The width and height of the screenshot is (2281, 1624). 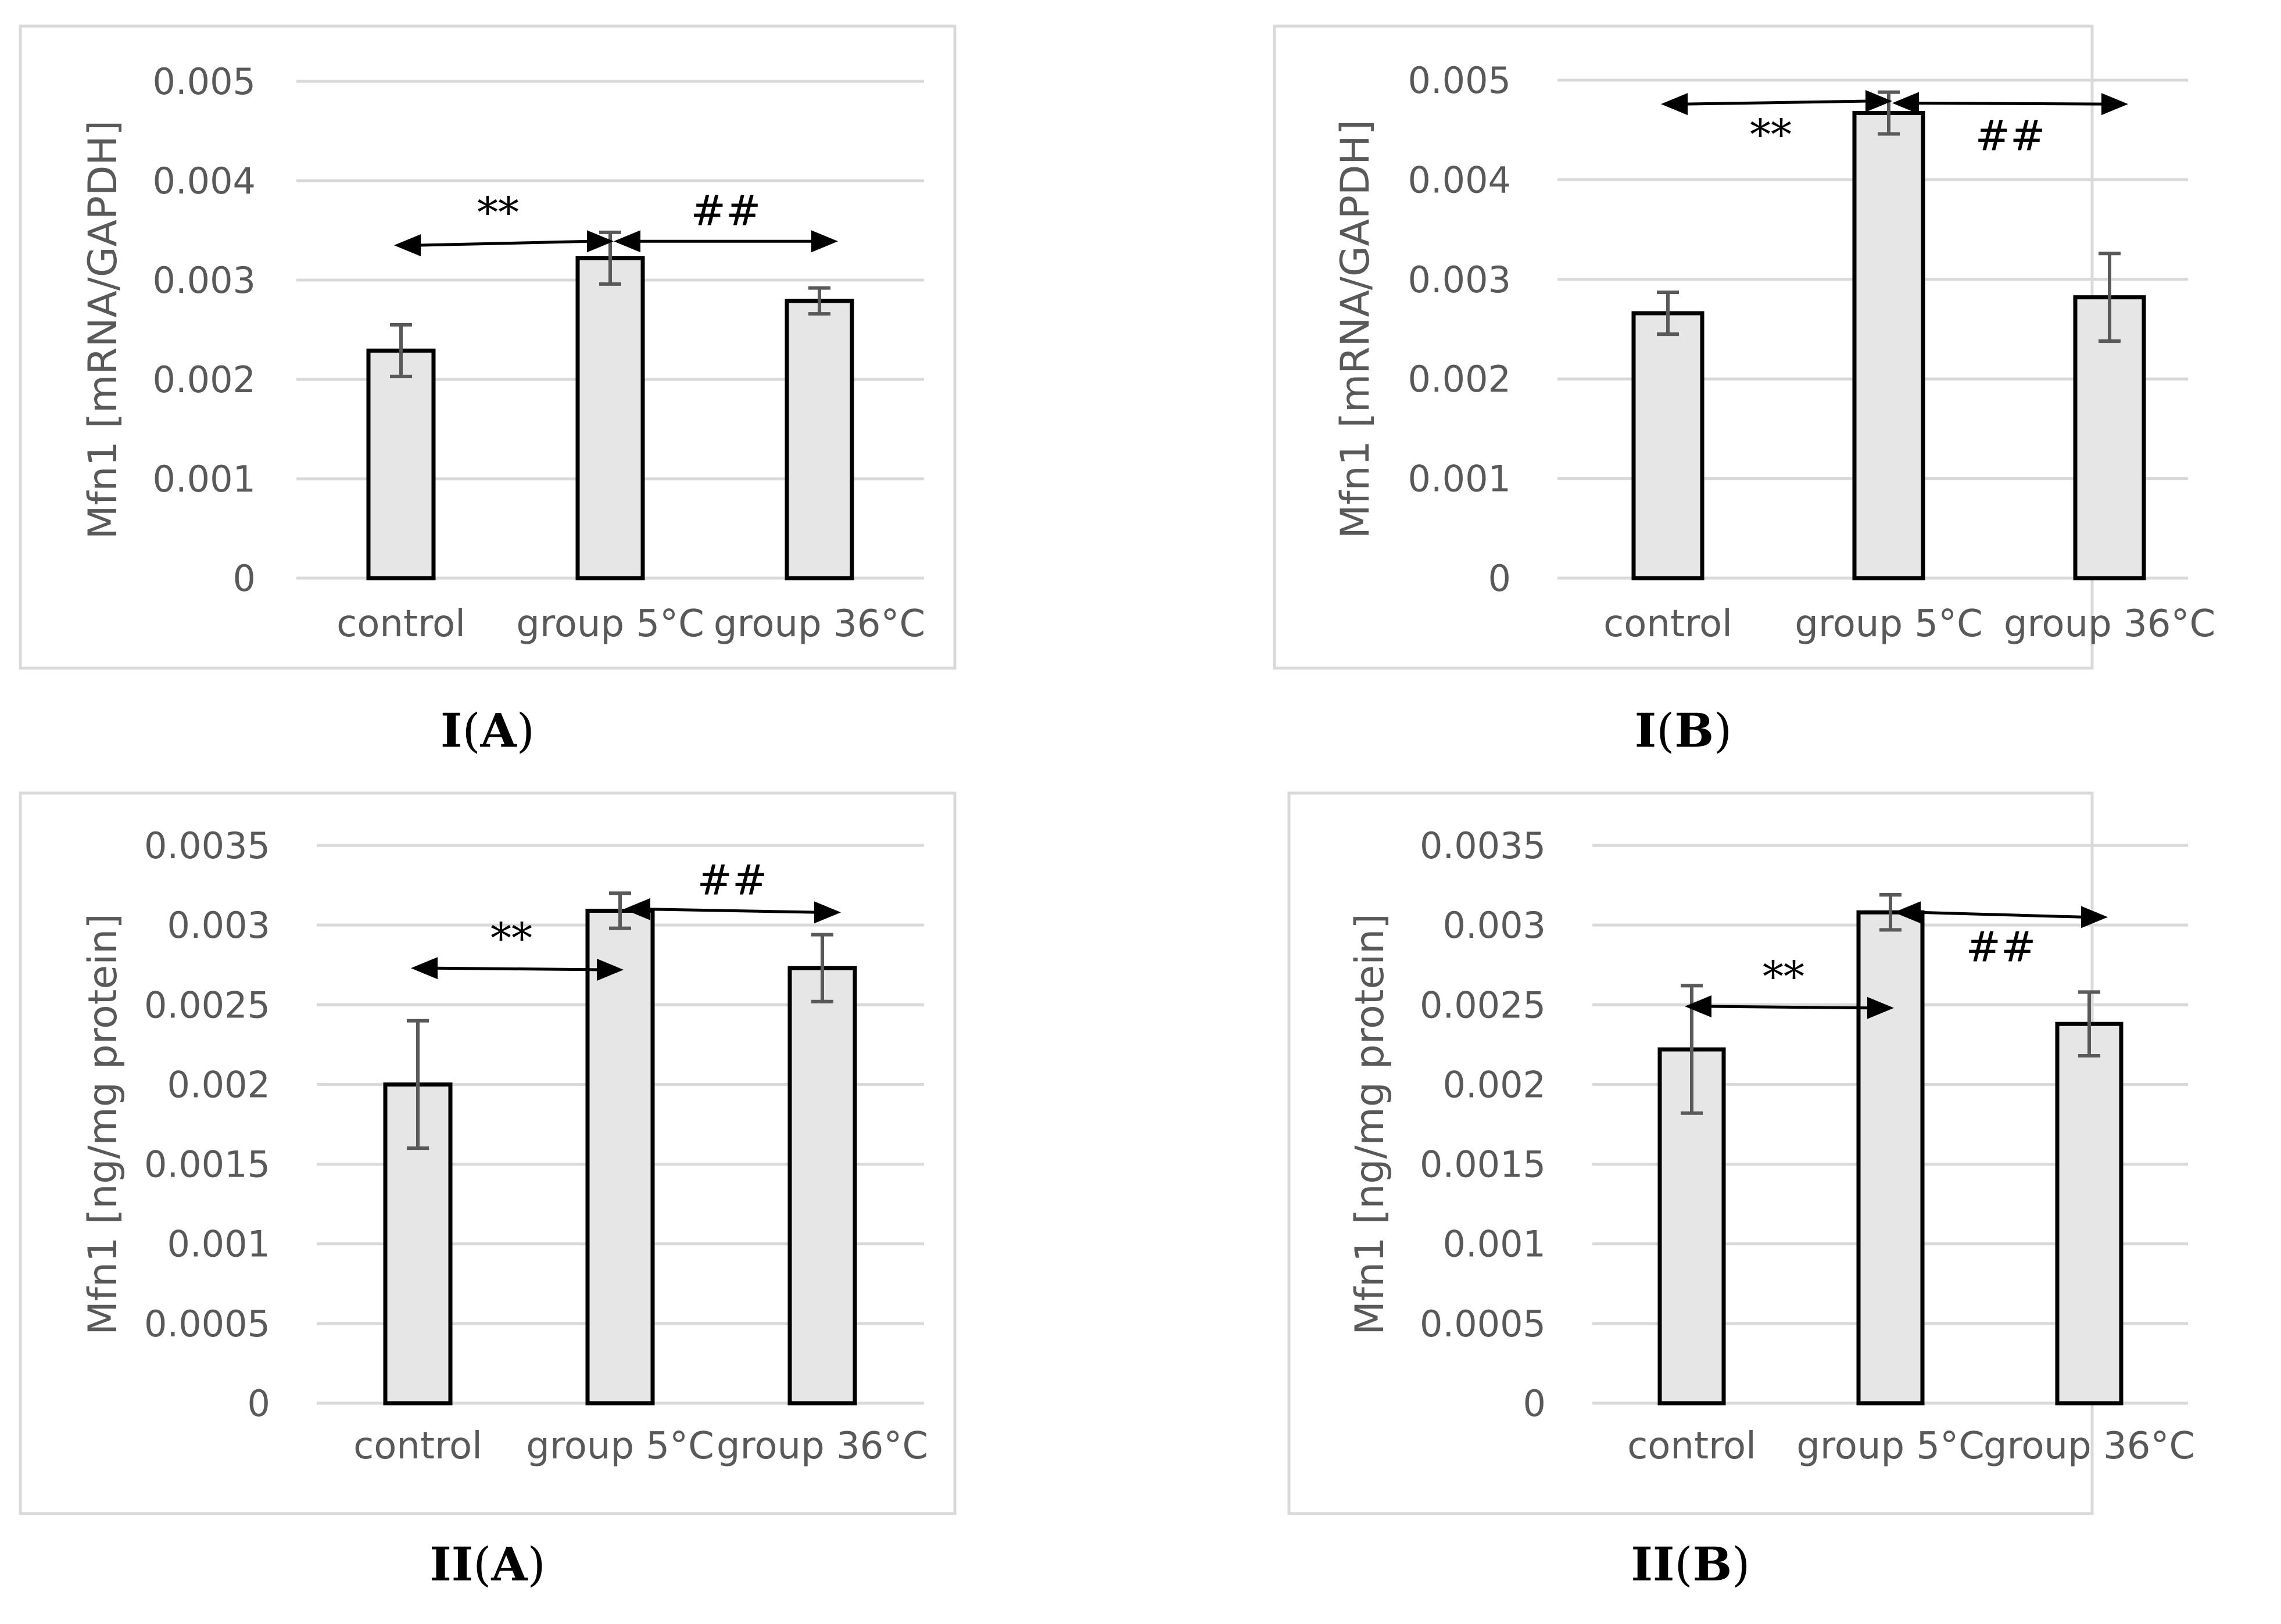 I want to click on panel-caption: II(A), so click(x=487, y=1564).